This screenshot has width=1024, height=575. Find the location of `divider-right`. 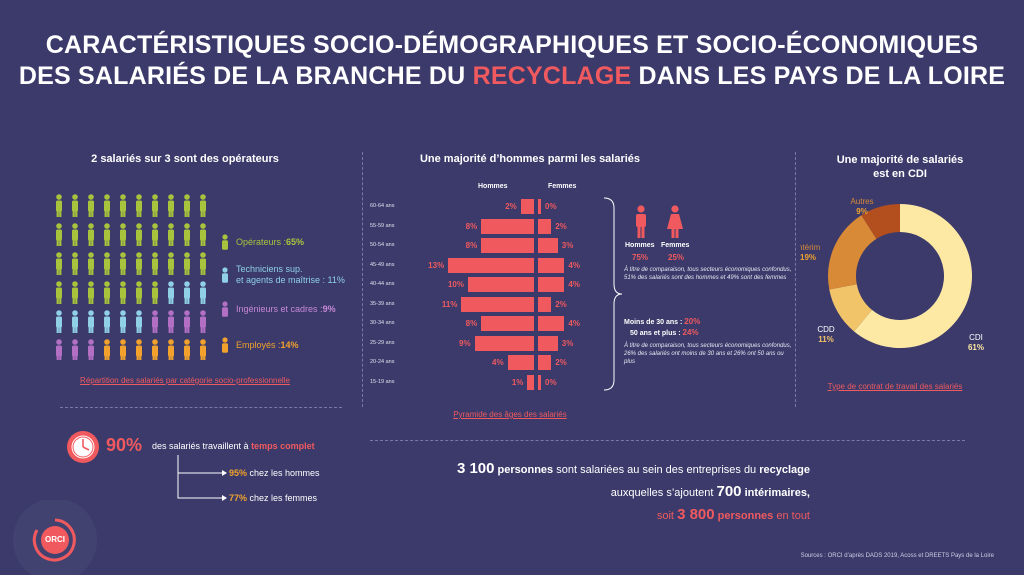

divider-right is located at coordinates (795, 279).